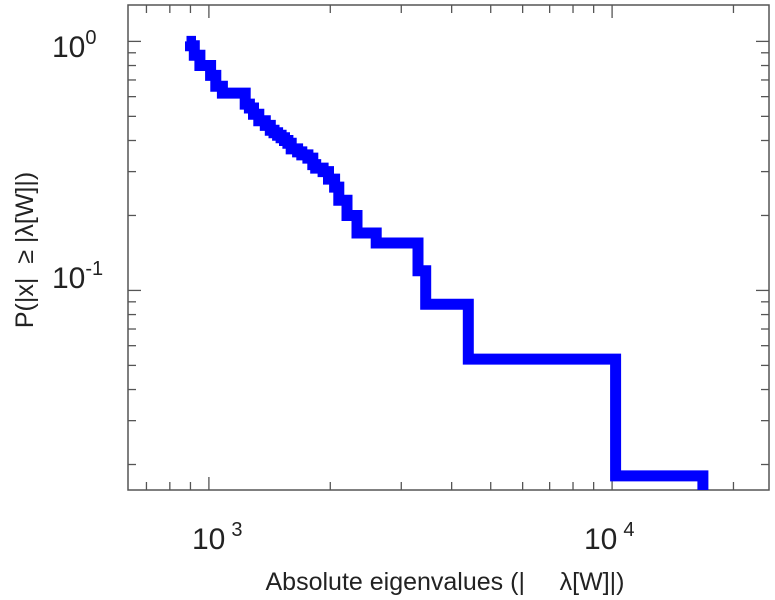 Image resolution: width=775 pixels, height=600 pixels. Describe the element at coordinates (77, 276) in the screenshot. I see `y-tick-label-1: 10⁻¹` at that location.